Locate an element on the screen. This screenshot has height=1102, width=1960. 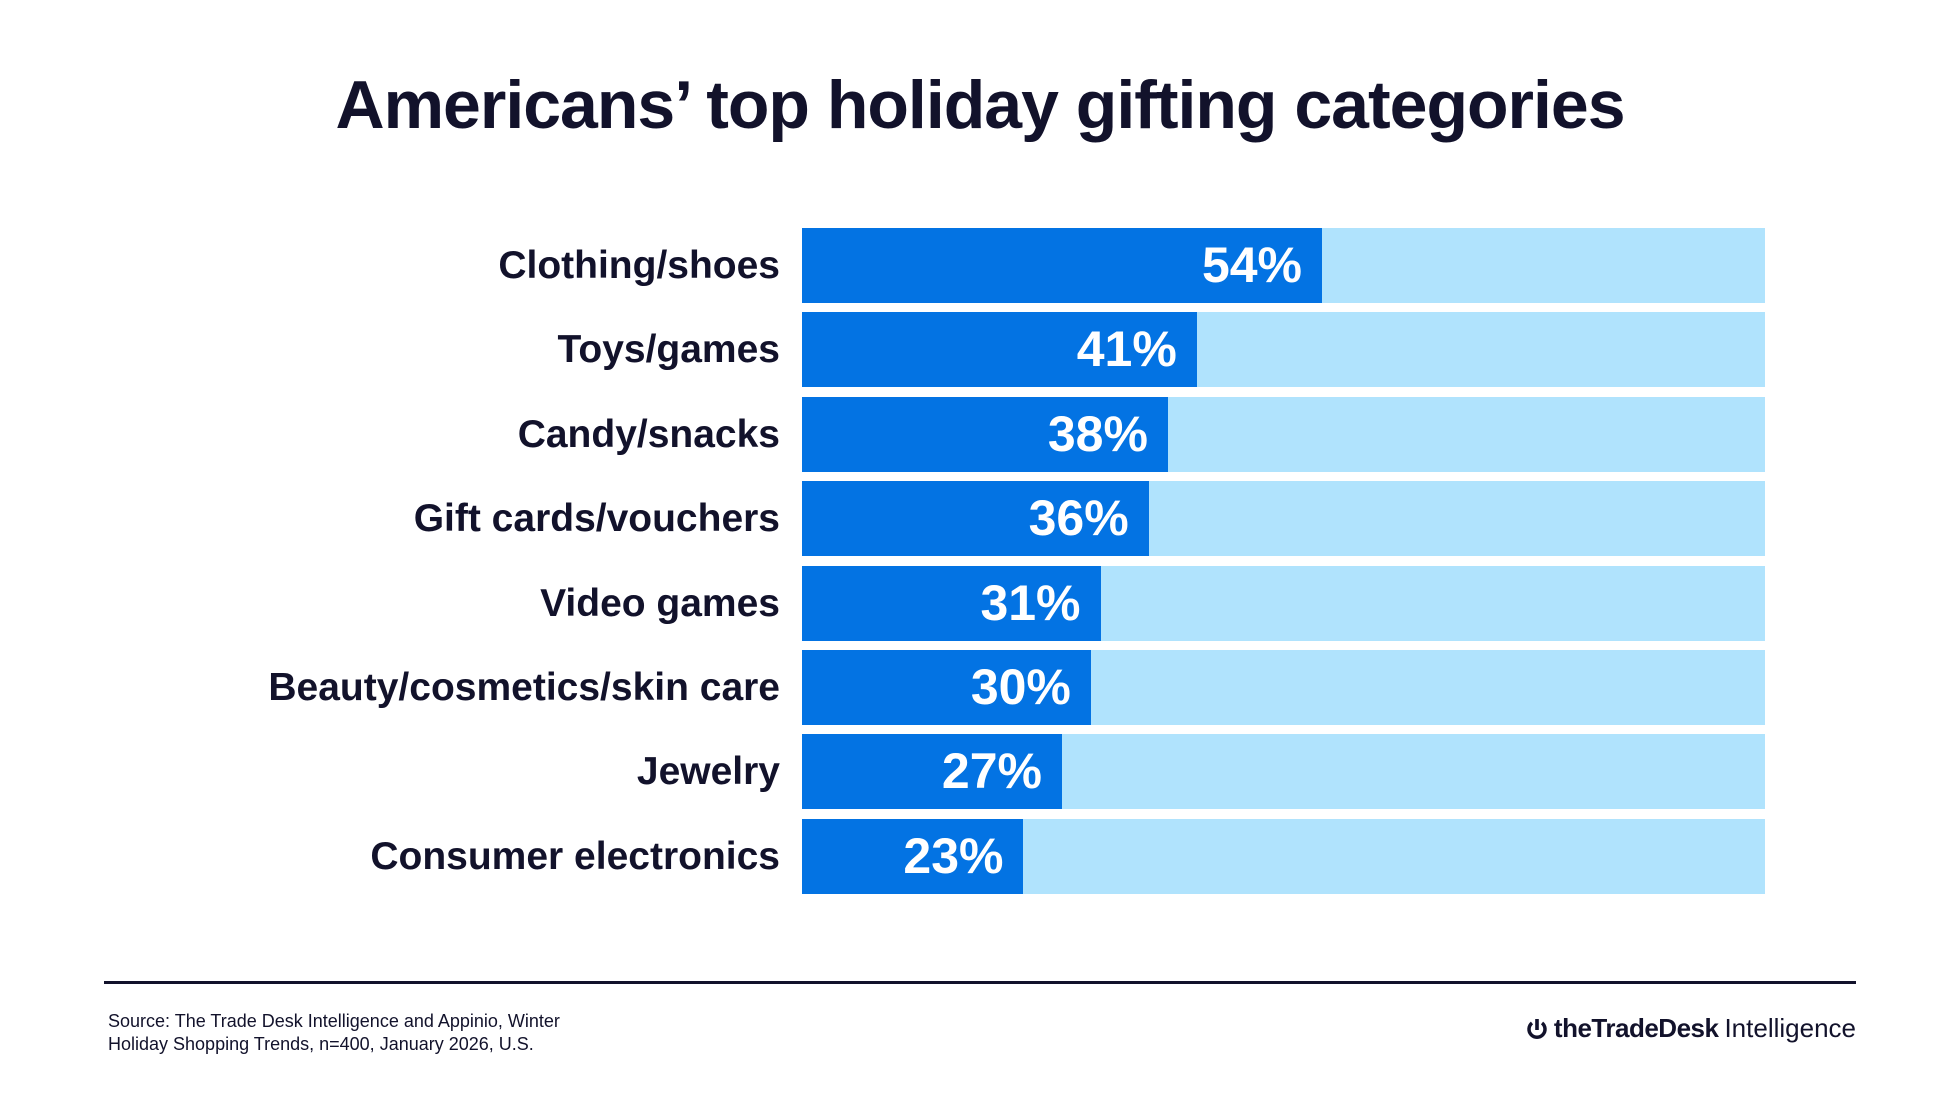
data-label: 36% is located at coordinates (1078, 518).